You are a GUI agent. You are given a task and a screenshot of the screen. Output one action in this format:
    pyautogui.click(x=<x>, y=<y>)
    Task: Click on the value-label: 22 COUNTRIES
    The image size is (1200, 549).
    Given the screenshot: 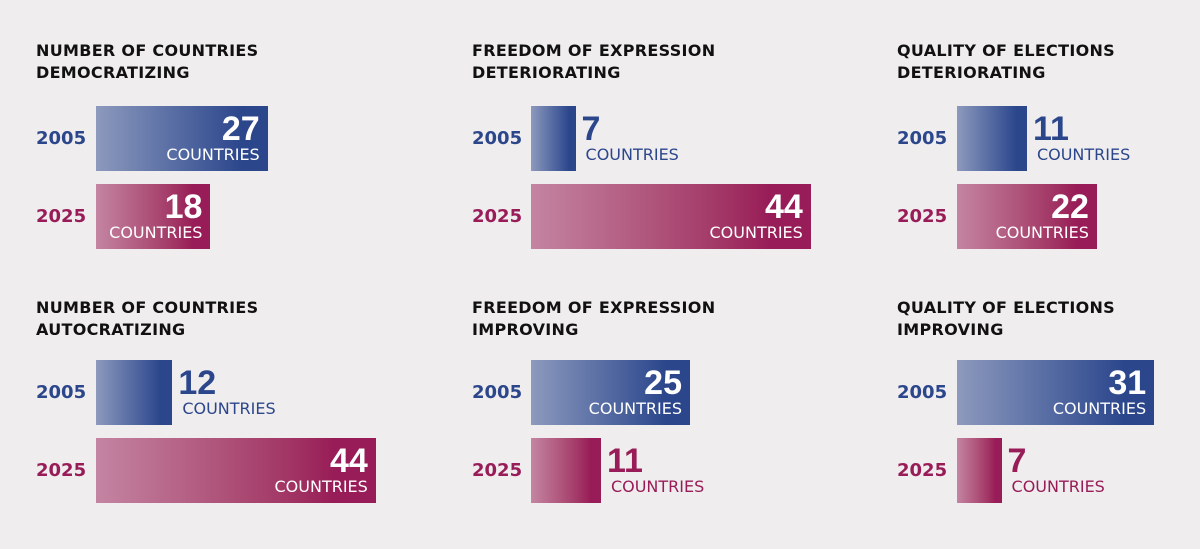 What is the action you would take?
    pyautogui.click(x=1023, y=216)
    